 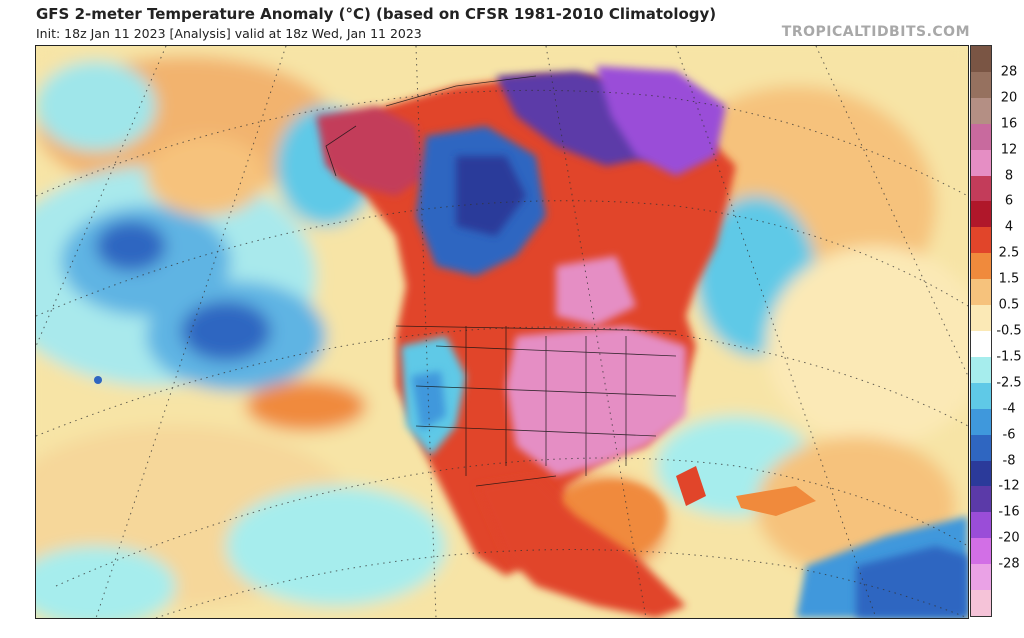 What do you see at coordinates (1009, 201) in the screenshot?
I see `colorbar-tick-label: 6` at bounding box center [1009, 201].